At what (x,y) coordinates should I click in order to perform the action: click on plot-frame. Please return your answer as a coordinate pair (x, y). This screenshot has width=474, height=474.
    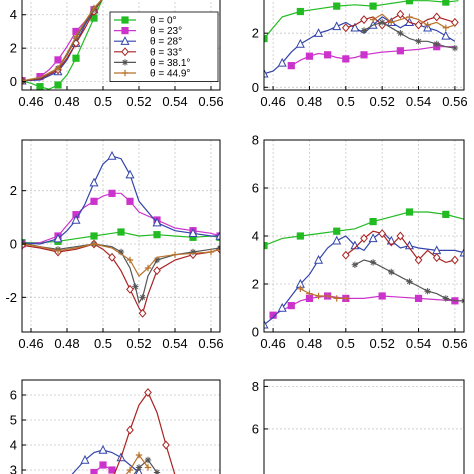
    Looking at the image, I should click on (364, 426).